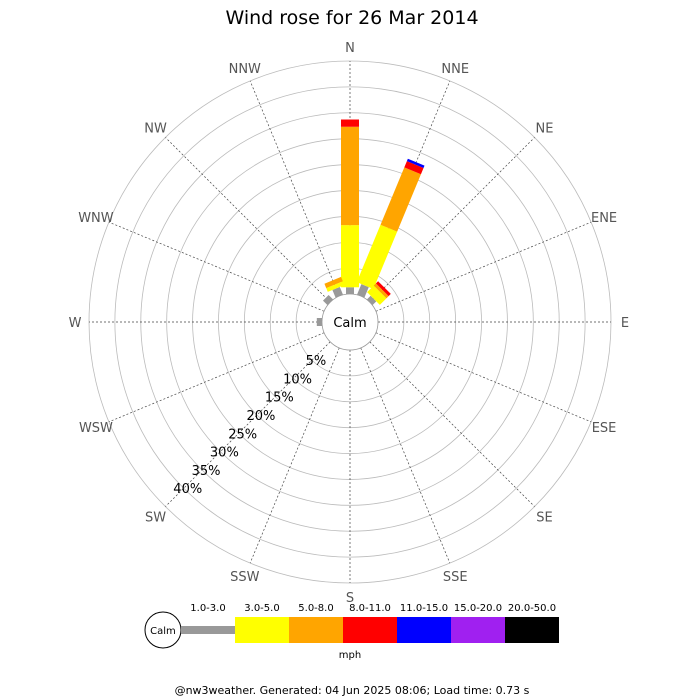 The width and height of the screenshot is (700, 700). Describe the element at coordinates (216, 266) in the screenshot. I see `spoke-wnw` at that location.